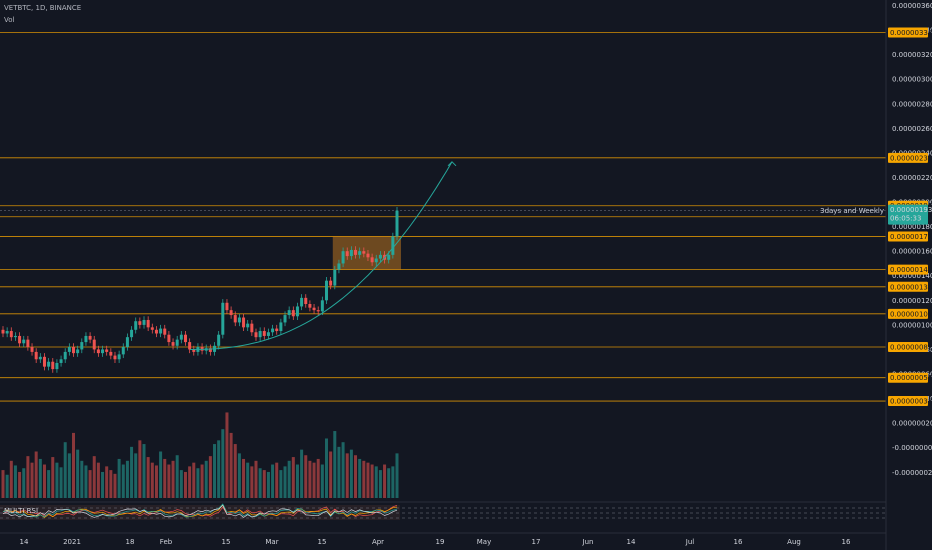 Image resolution: width=932 pixels, height=550 pixels. What do you see at coordinates (21, 511) in the screenshot?
I see `rsi-label: MULTI RSI` at bounding box center [21, 511].